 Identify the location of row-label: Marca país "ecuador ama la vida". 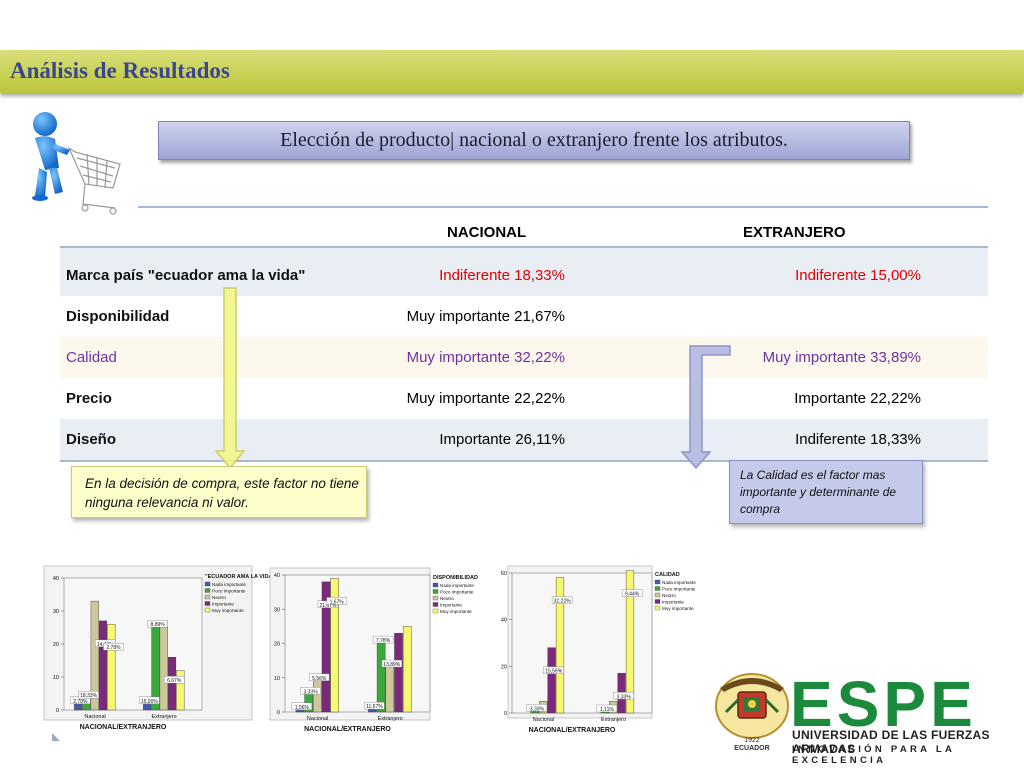
(186, 275).